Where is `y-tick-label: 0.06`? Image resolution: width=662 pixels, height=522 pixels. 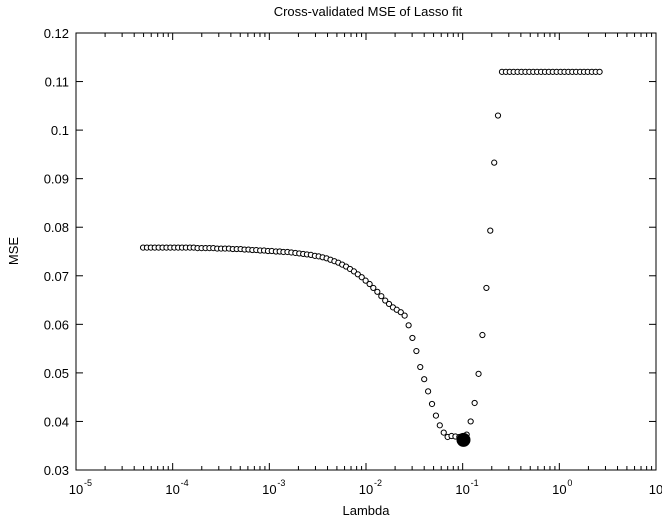 y-tick-label: 0.06 is located at coordinates (56, 324).